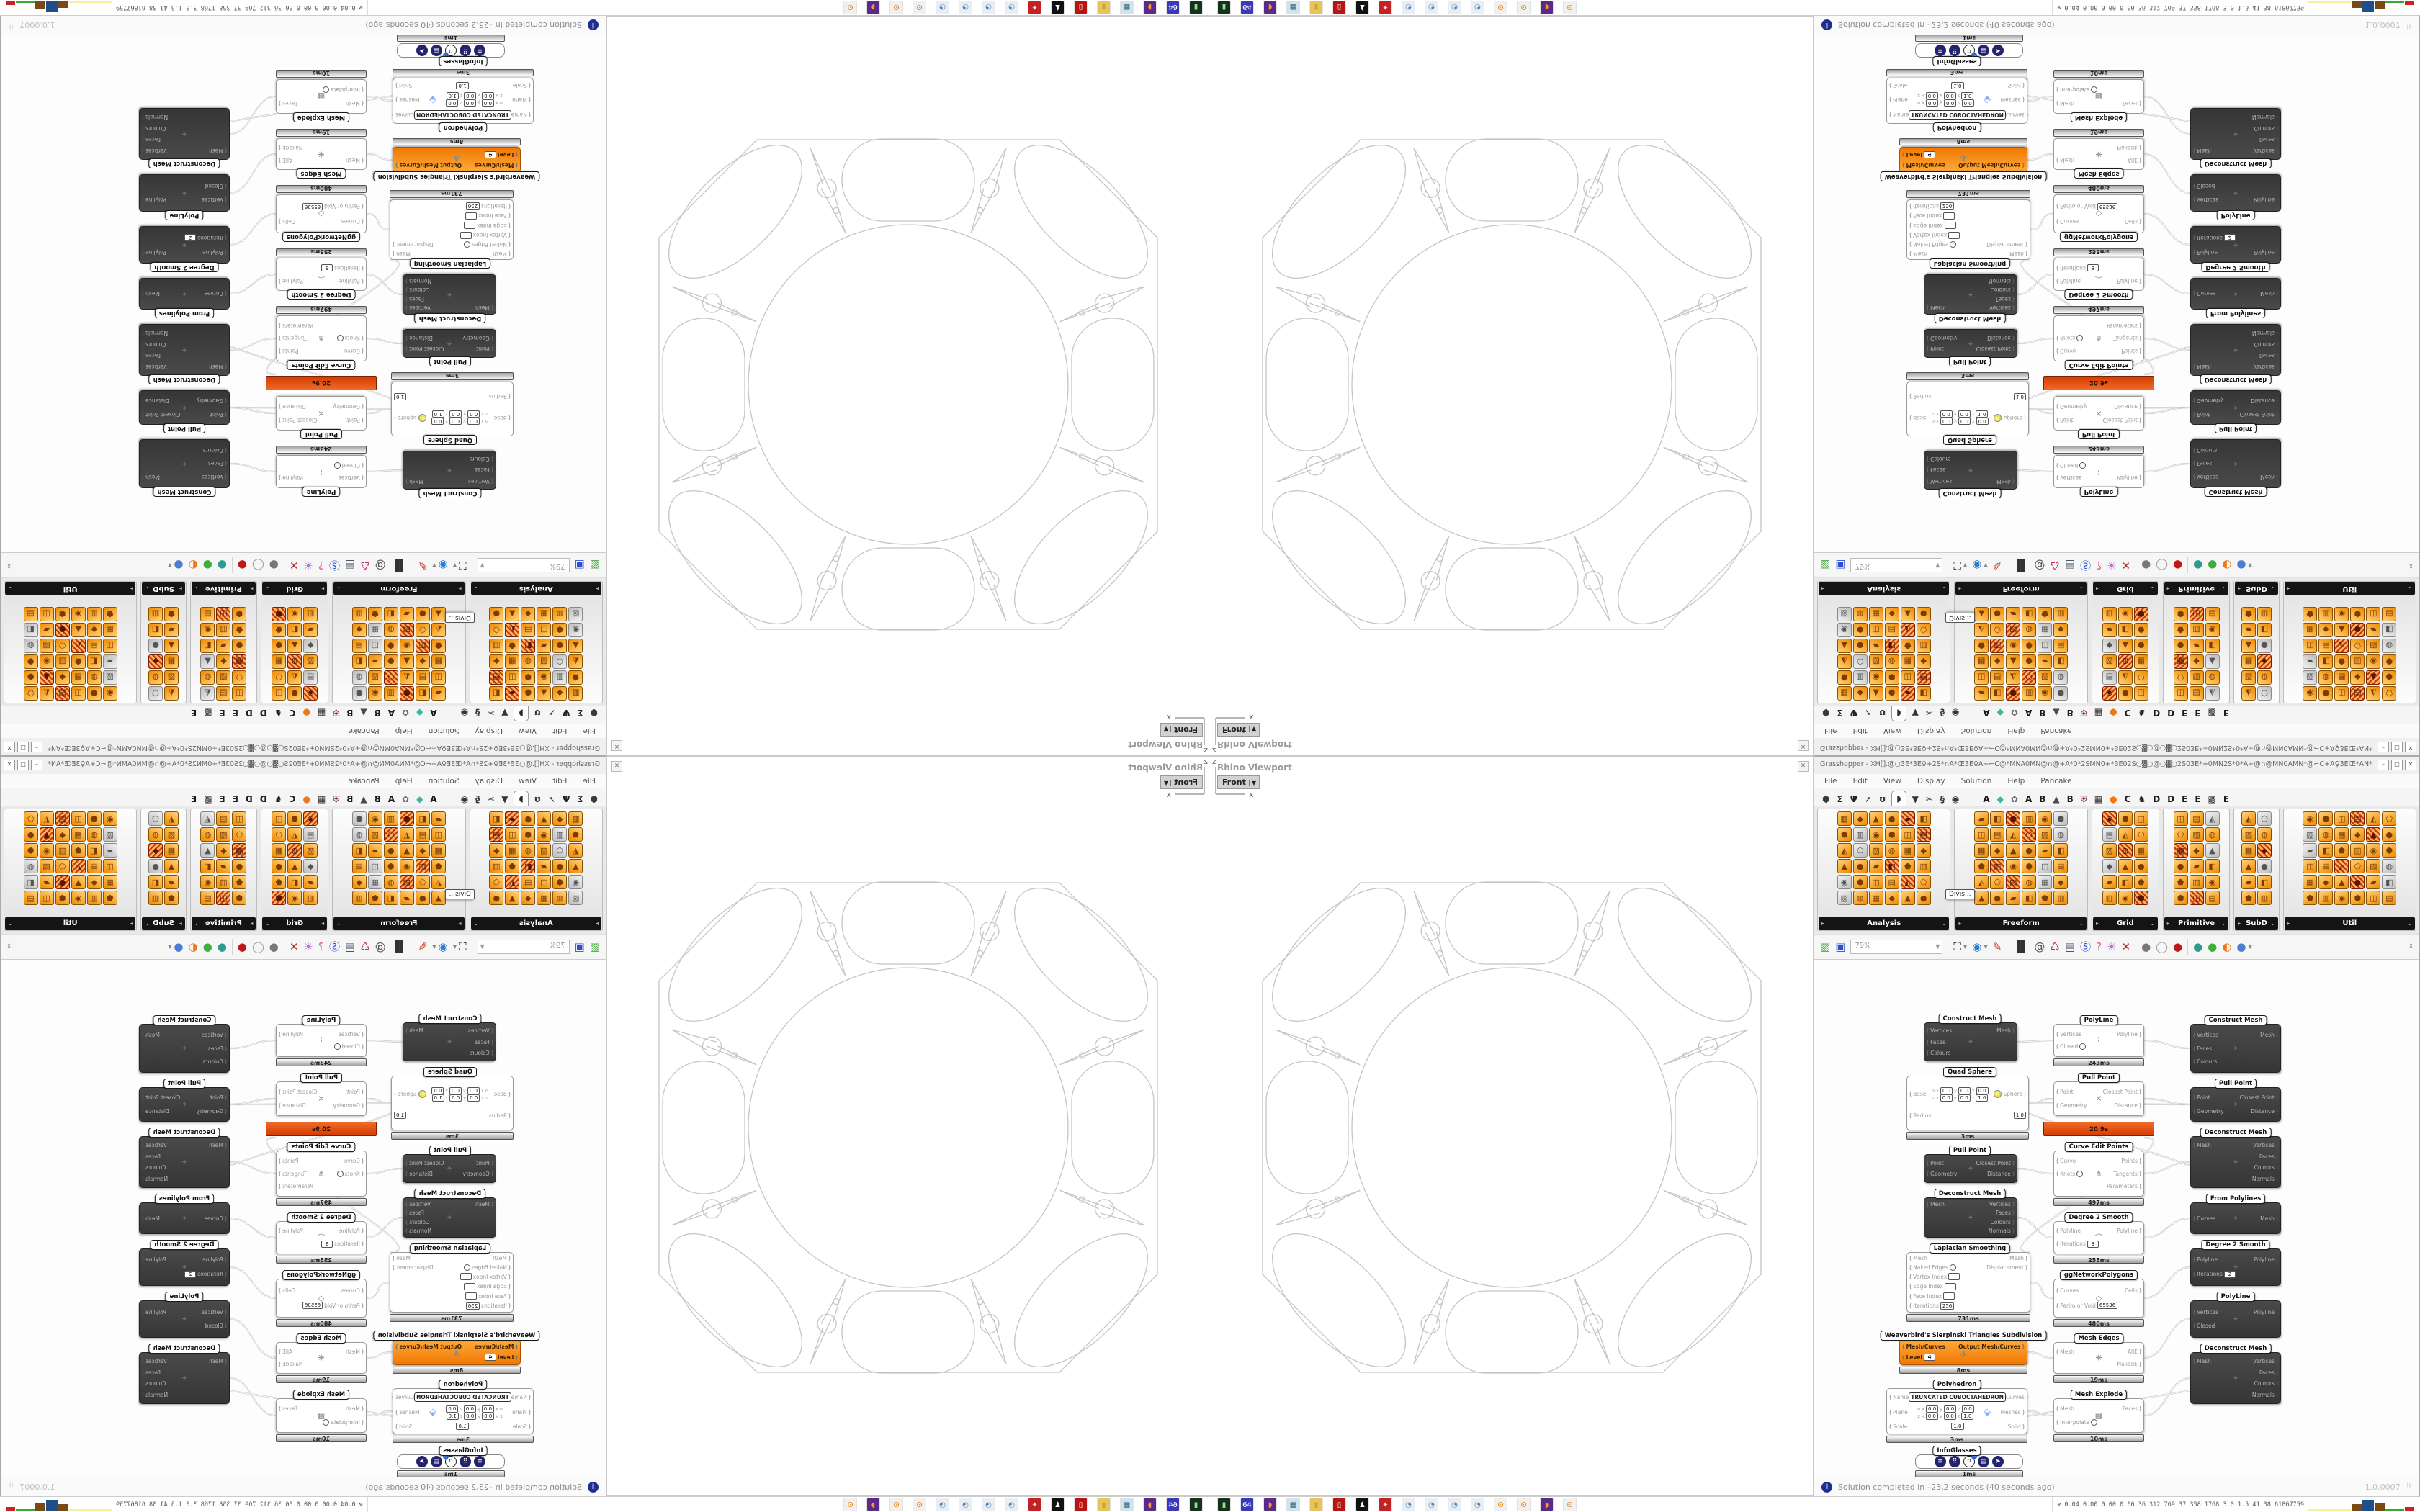 The height and width of the screenshot is (1512, 2420). What do you see at coordinates (1477, 7) in the screenshot?
I see `palette-icon-4: ◔` at bounding box center [1477, 7].